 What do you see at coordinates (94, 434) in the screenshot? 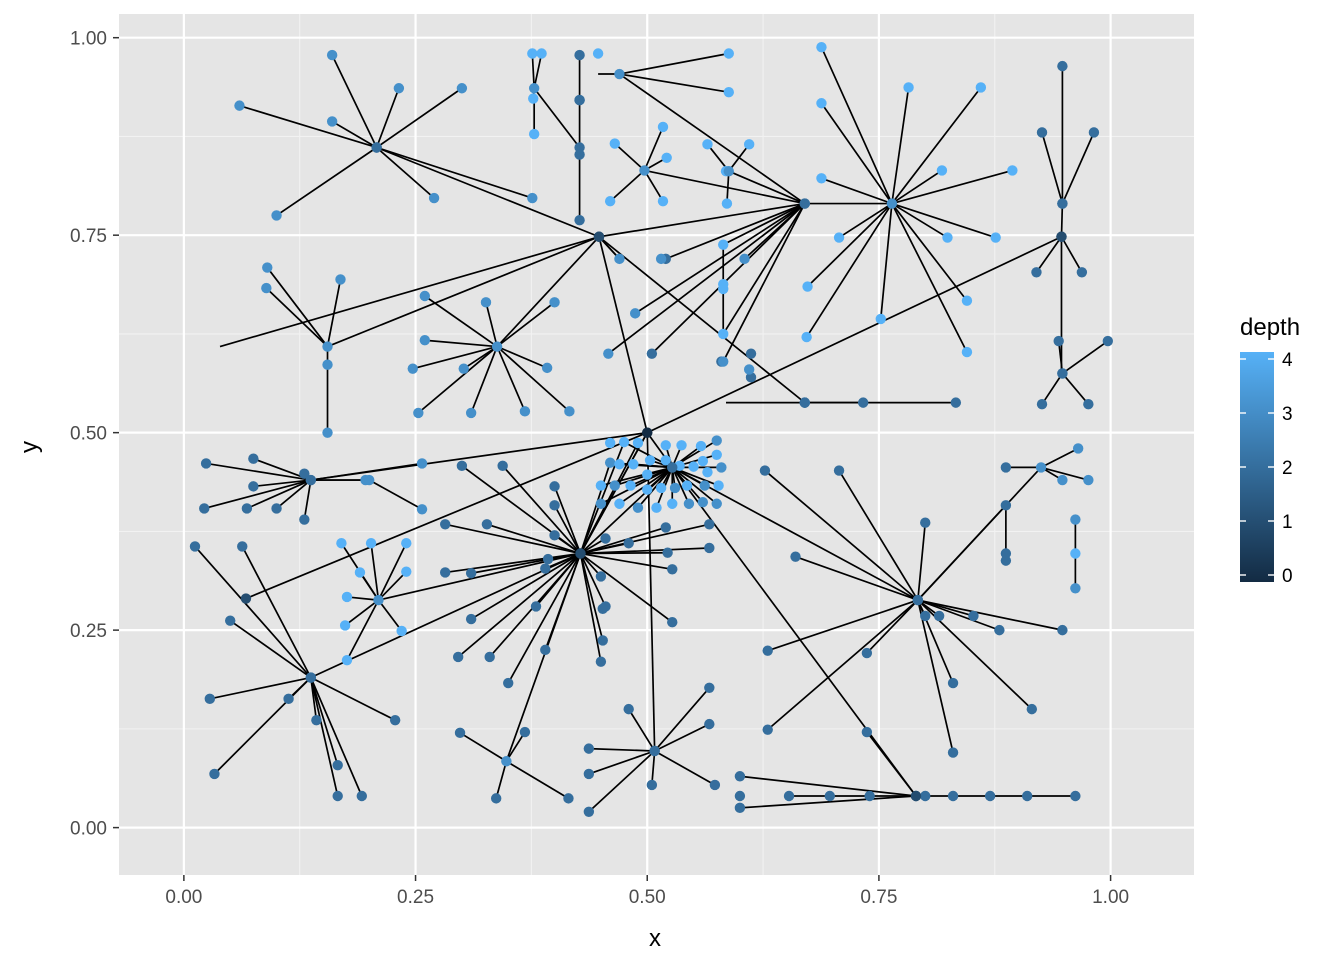
I see `y-axis: 0.00 0.25 0.50 0.75 1.00` at bounding box center [94, 434].